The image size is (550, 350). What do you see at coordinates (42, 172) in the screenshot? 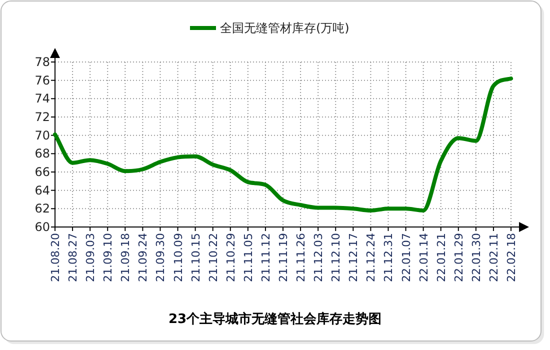
I see `y-tick-label: 66` at bounding box center [42, 172].